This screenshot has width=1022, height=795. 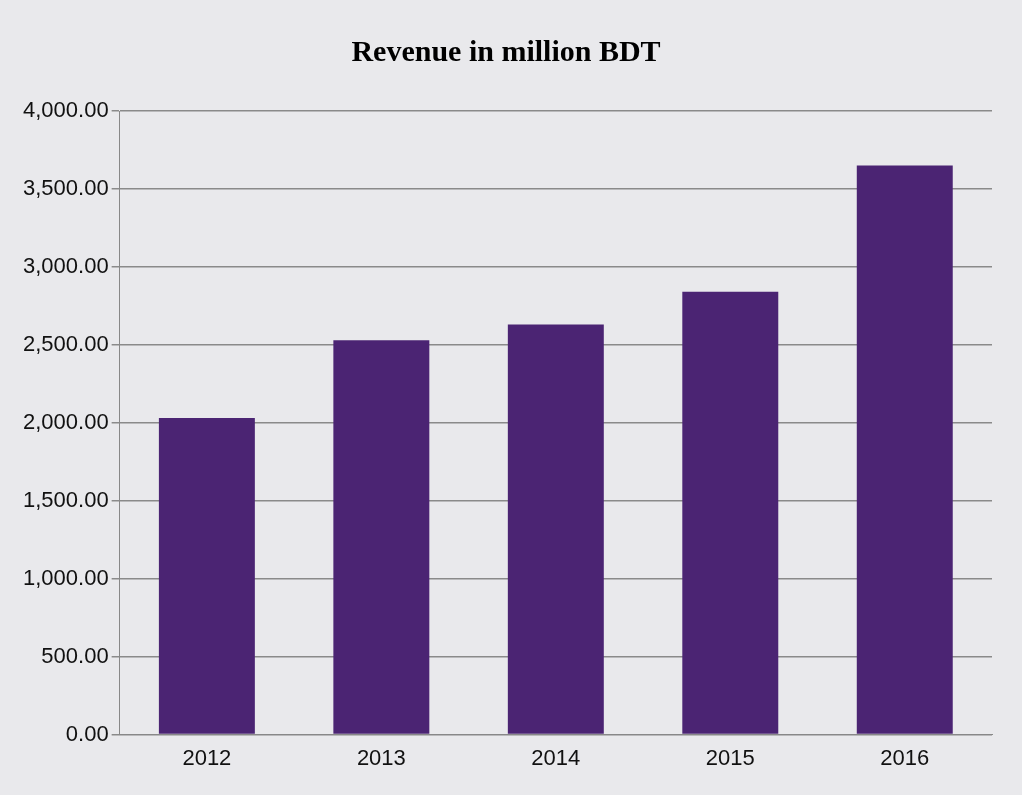 I want to click on y-tick-label: 3,500.00, so click(x=66, y=188).